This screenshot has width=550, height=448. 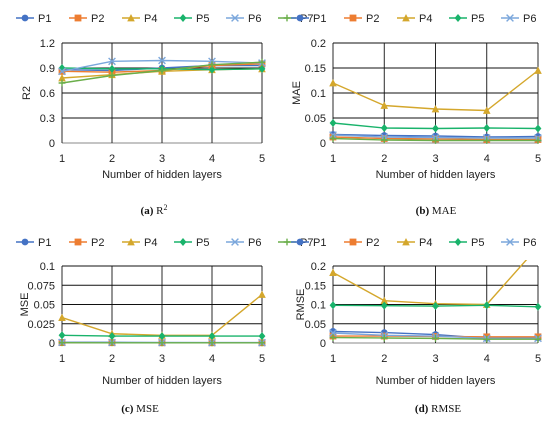 I want to click on panel-a-xtick-label: 1, so click(x=62, y=159).